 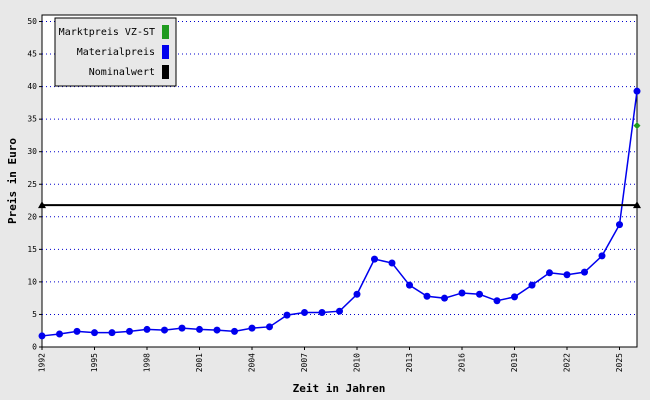 What do you see at coordinates (462, 362) in the screenshot?
I see `x-tick-label: 2016` at bounding box center [462, 362].